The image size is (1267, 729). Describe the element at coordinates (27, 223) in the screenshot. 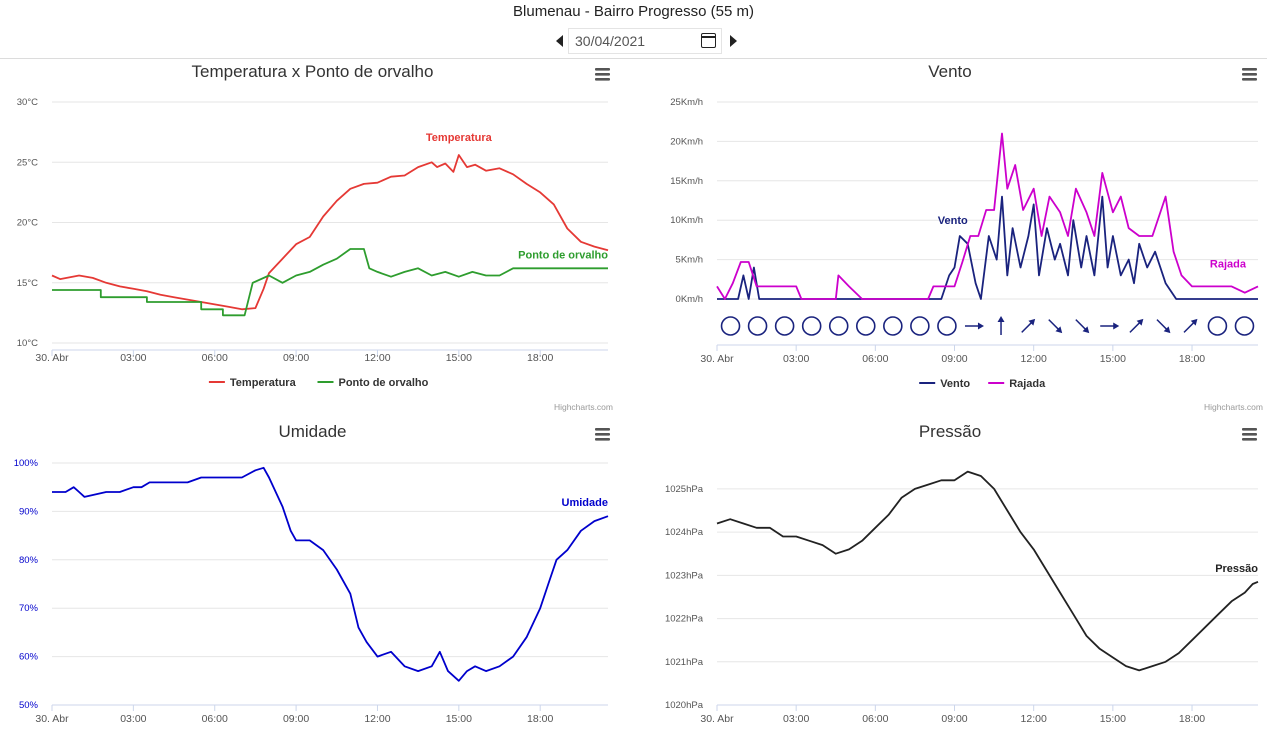

I see `y-tick-label: 20°C` at that location.